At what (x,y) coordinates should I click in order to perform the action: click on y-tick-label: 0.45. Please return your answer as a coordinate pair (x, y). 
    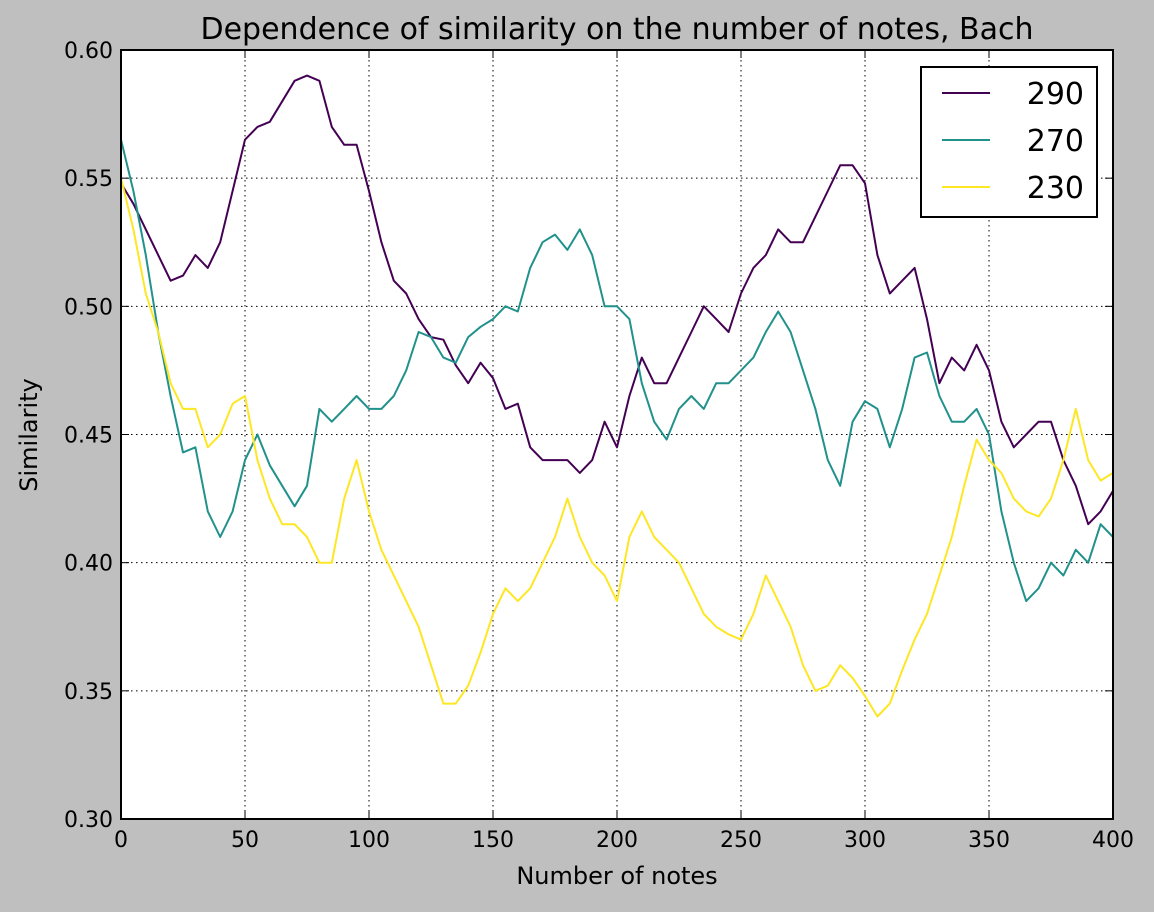
    Looking at the image, I should click on (88, 436).